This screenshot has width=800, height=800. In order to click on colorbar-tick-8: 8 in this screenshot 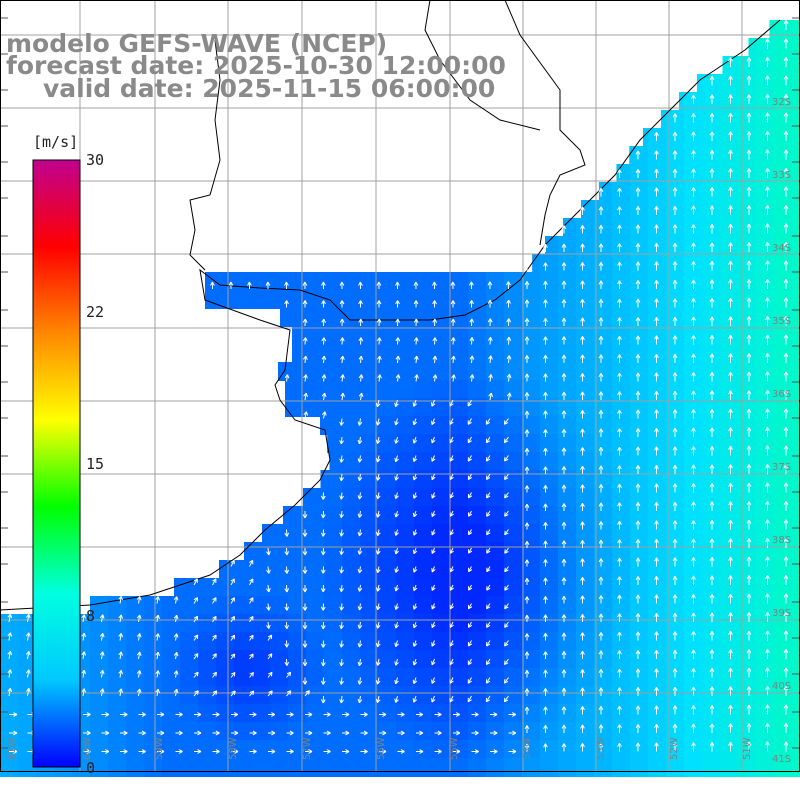, I will do `click(91, 616)`.